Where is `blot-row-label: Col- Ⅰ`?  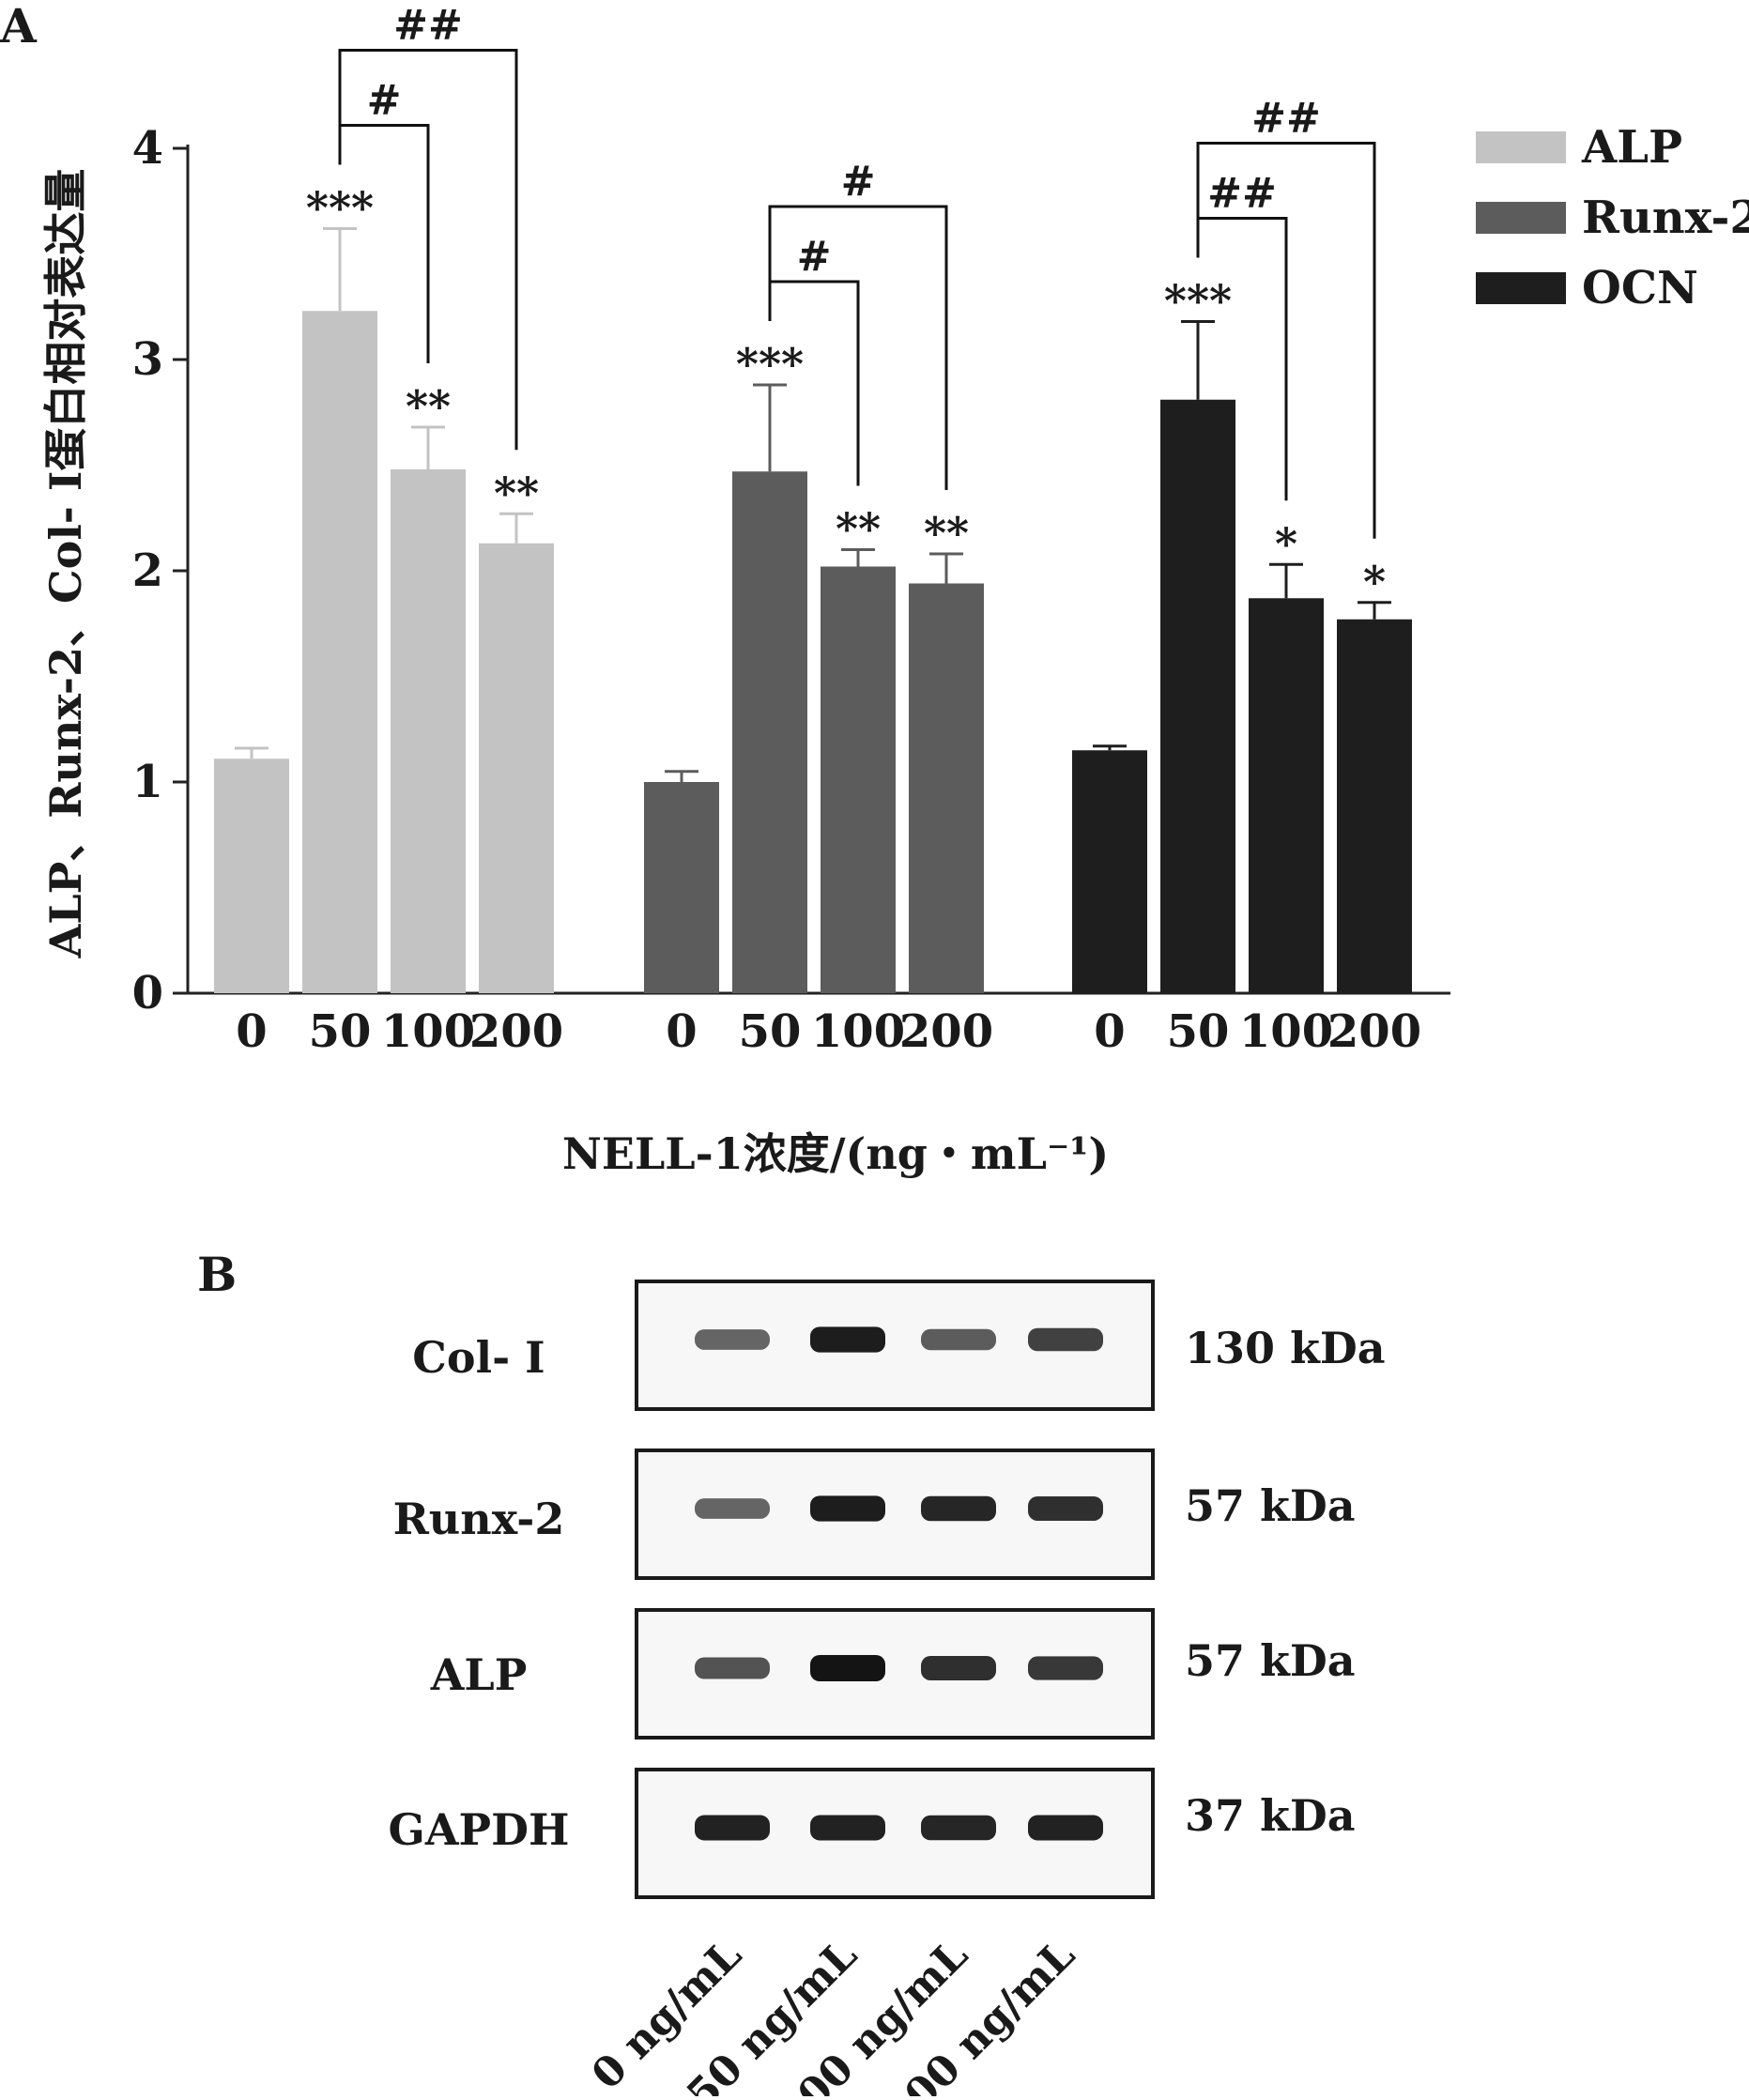 blot-row-label: Col- Ⅰ is located at coordinates (478, 1357).